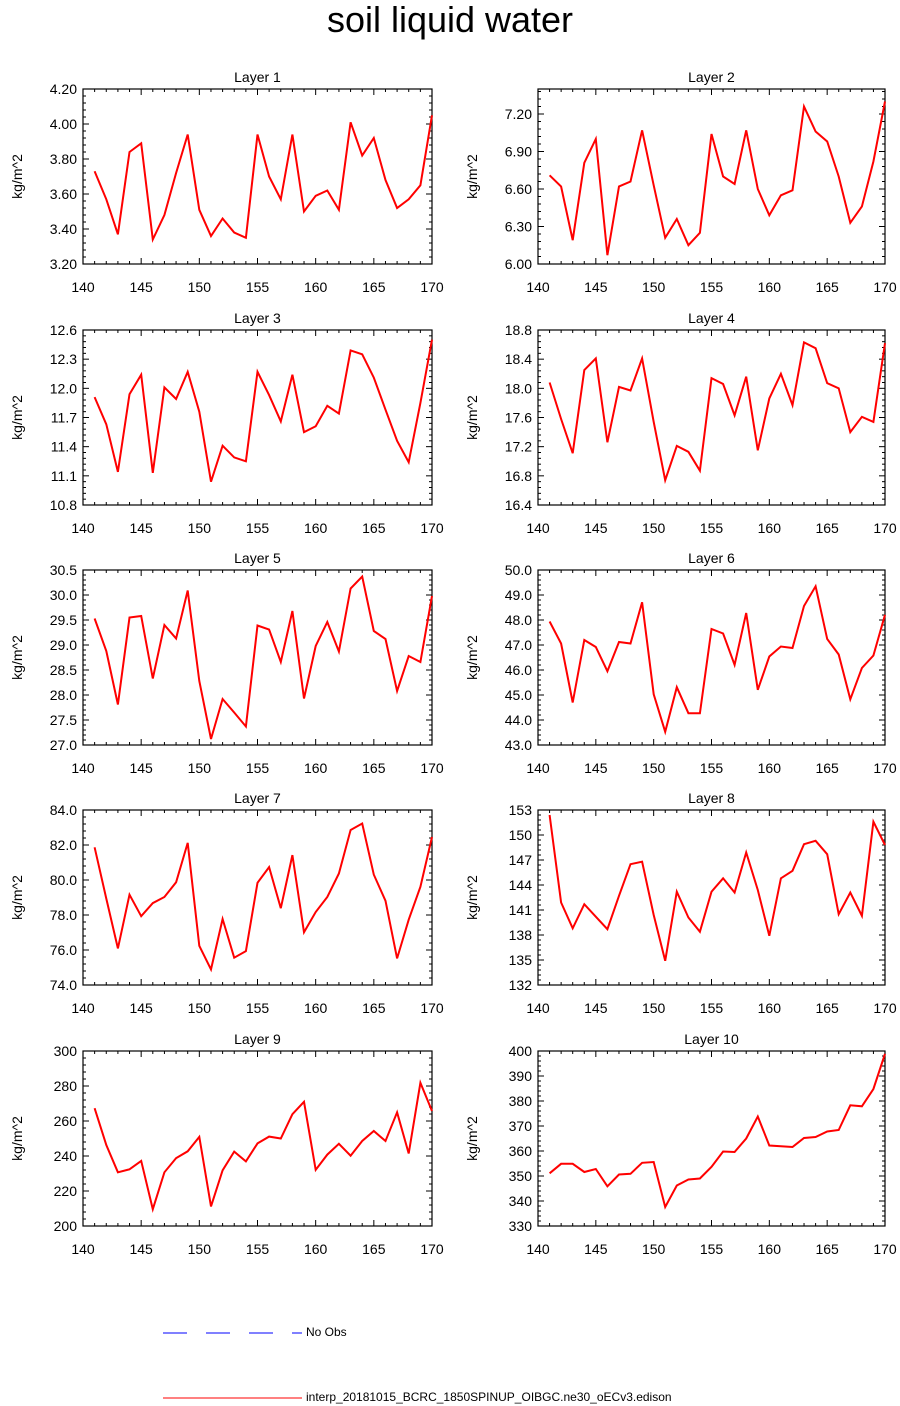 The width and height of the screenshot is (900, 1406). Describe the element at coordinates (200, 1008) in the screenshot. I see `panel-7-xtick-label: 150` at that location.